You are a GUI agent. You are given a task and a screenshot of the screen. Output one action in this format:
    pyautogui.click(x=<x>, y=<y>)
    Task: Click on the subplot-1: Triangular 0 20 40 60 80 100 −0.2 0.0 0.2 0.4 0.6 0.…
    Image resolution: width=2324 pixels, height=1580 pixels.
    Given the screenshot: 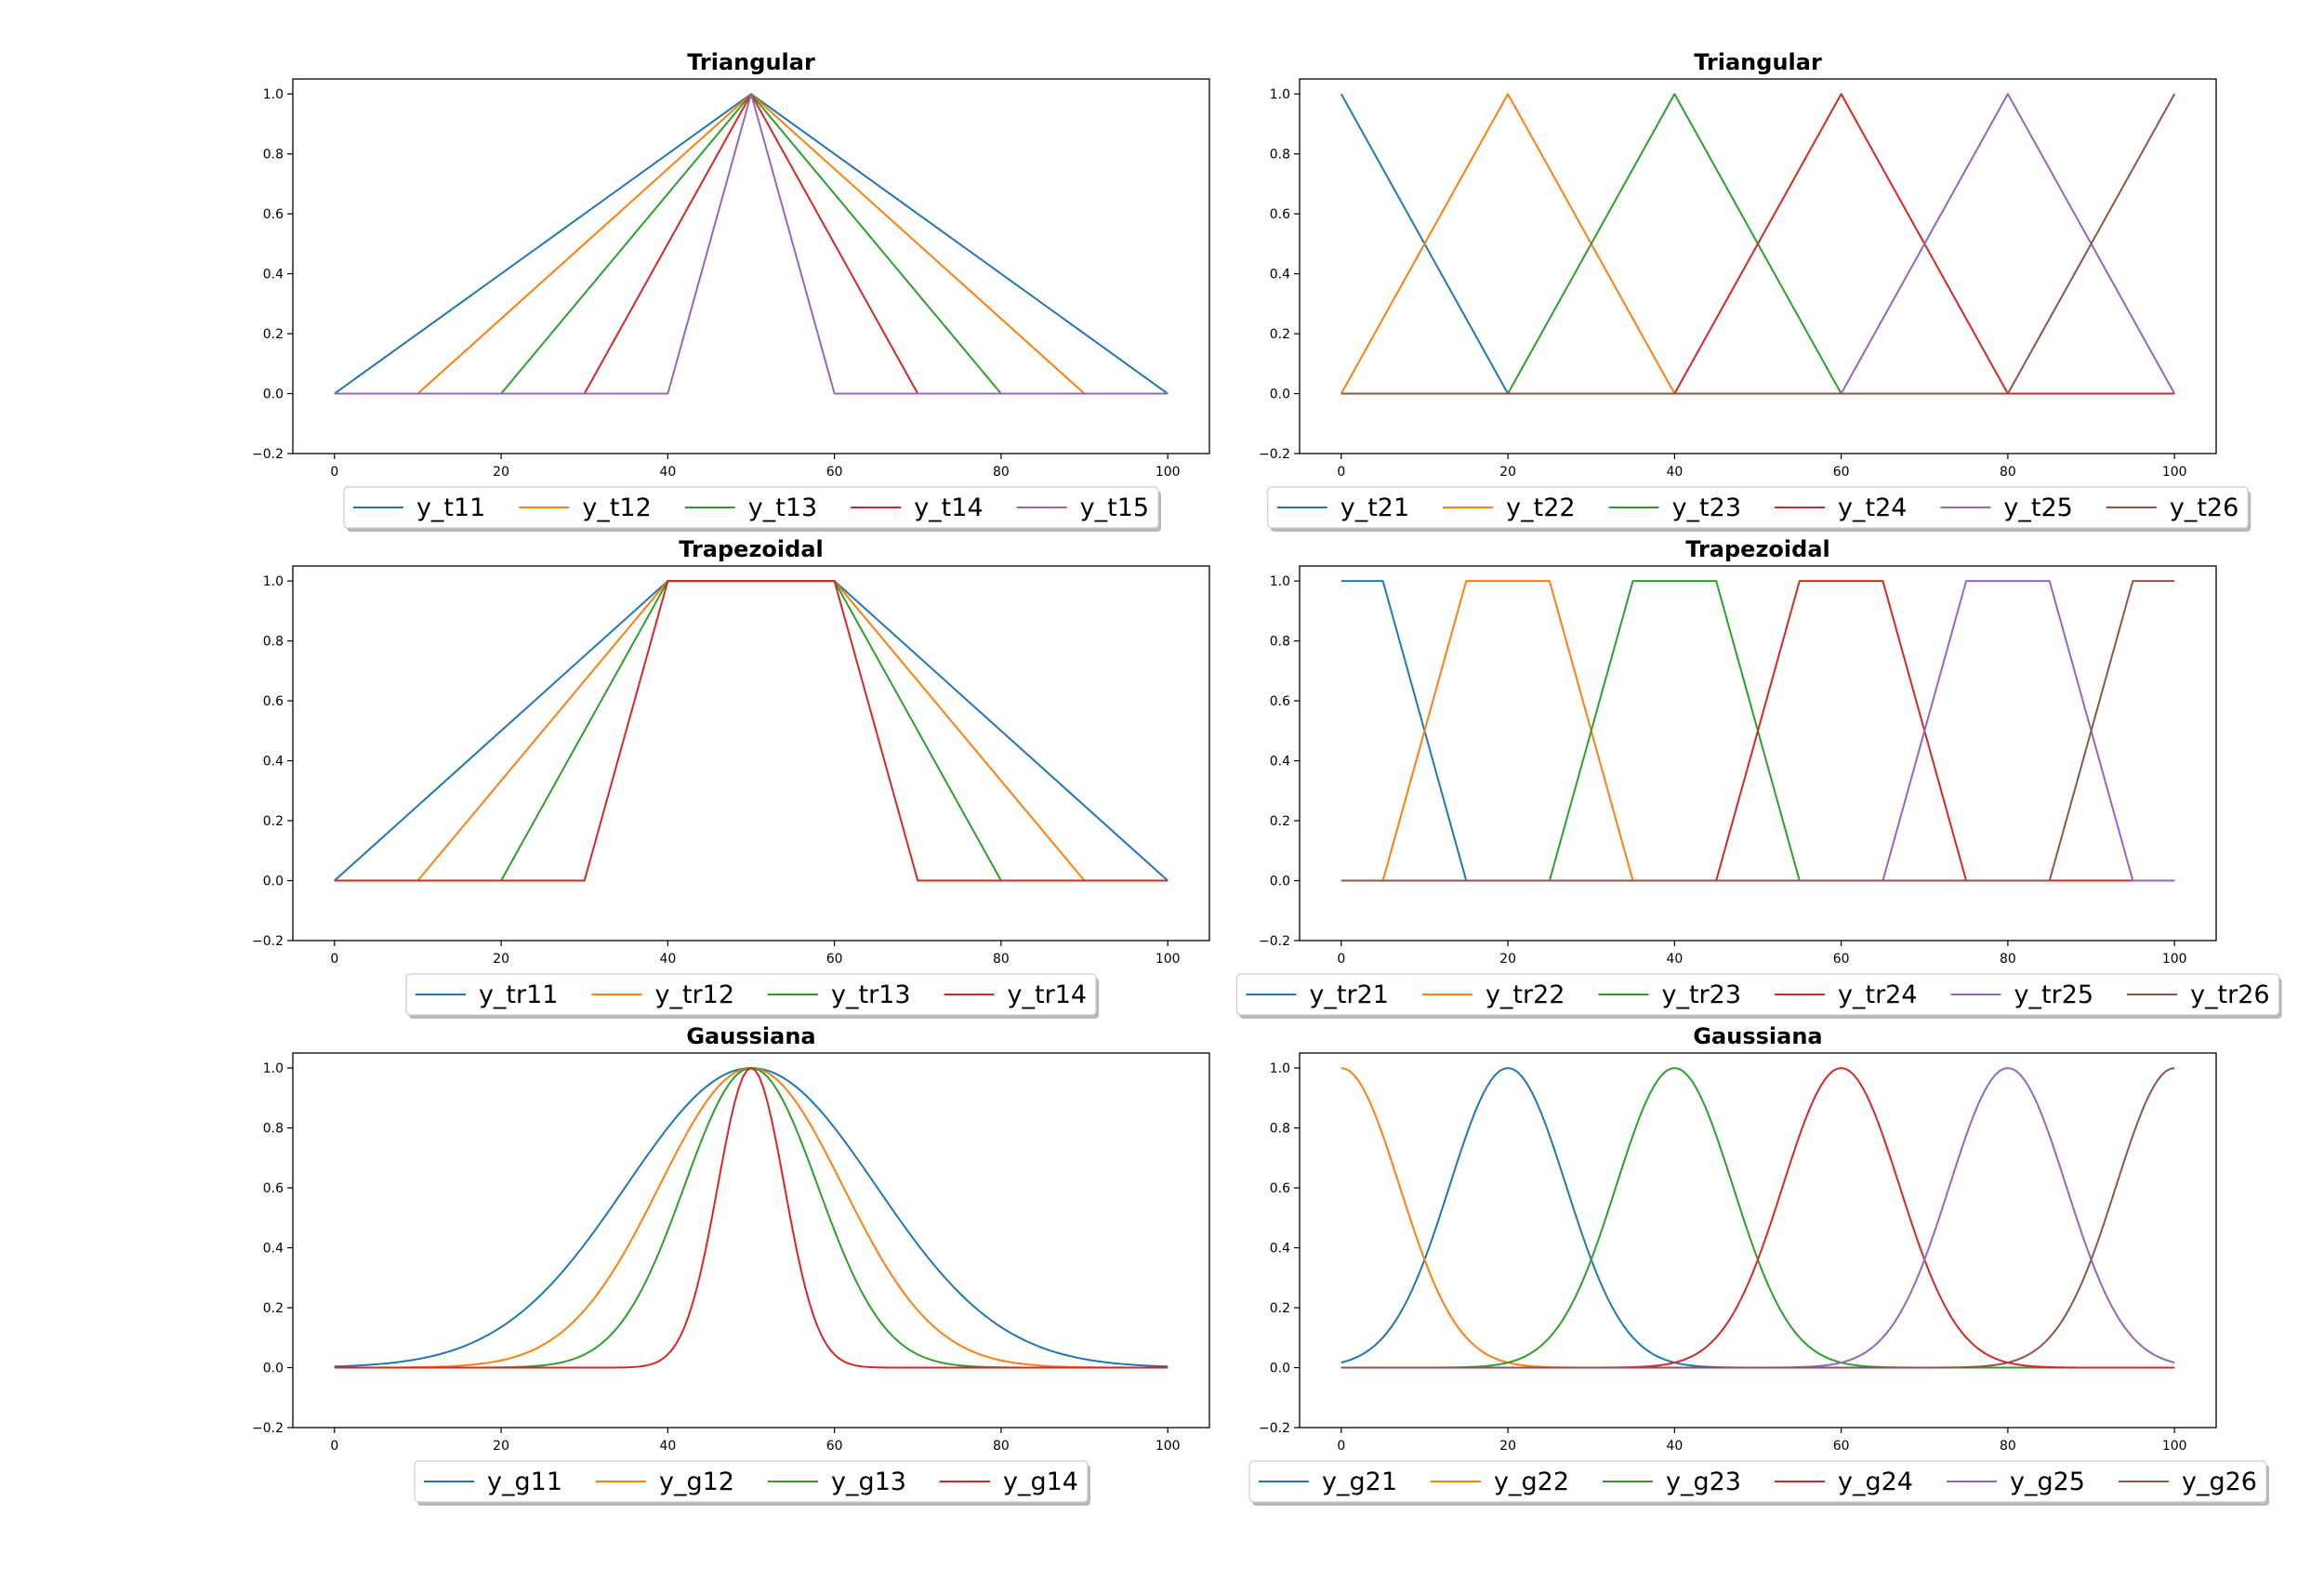 What is the action you would take?
    pyautogui.click(x=731, y=290)
    